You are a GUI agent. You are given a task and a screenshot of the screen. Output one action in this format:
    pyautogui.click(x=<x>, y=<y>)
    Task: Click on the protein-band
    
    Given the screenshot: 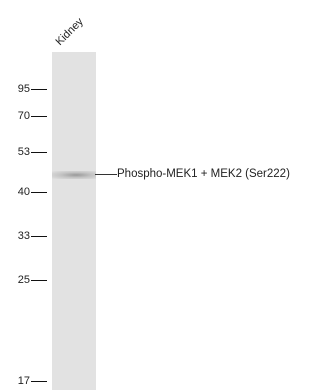 What is the action you would take?
    pyautogui.click(x=74, y=175)
    